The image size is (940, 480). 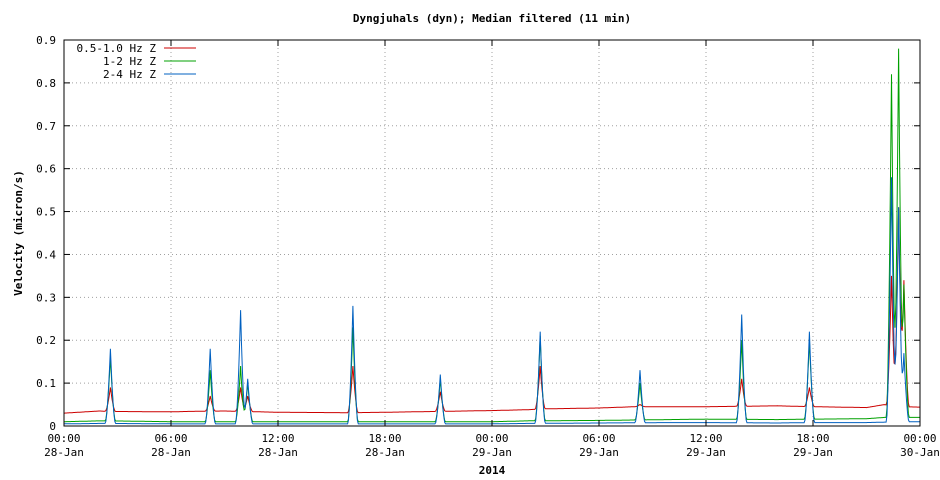 What do you see at coordinates (52, 426) in the screenshot?
I see `y-tick-label: 0` at bounding box center [52, 426].